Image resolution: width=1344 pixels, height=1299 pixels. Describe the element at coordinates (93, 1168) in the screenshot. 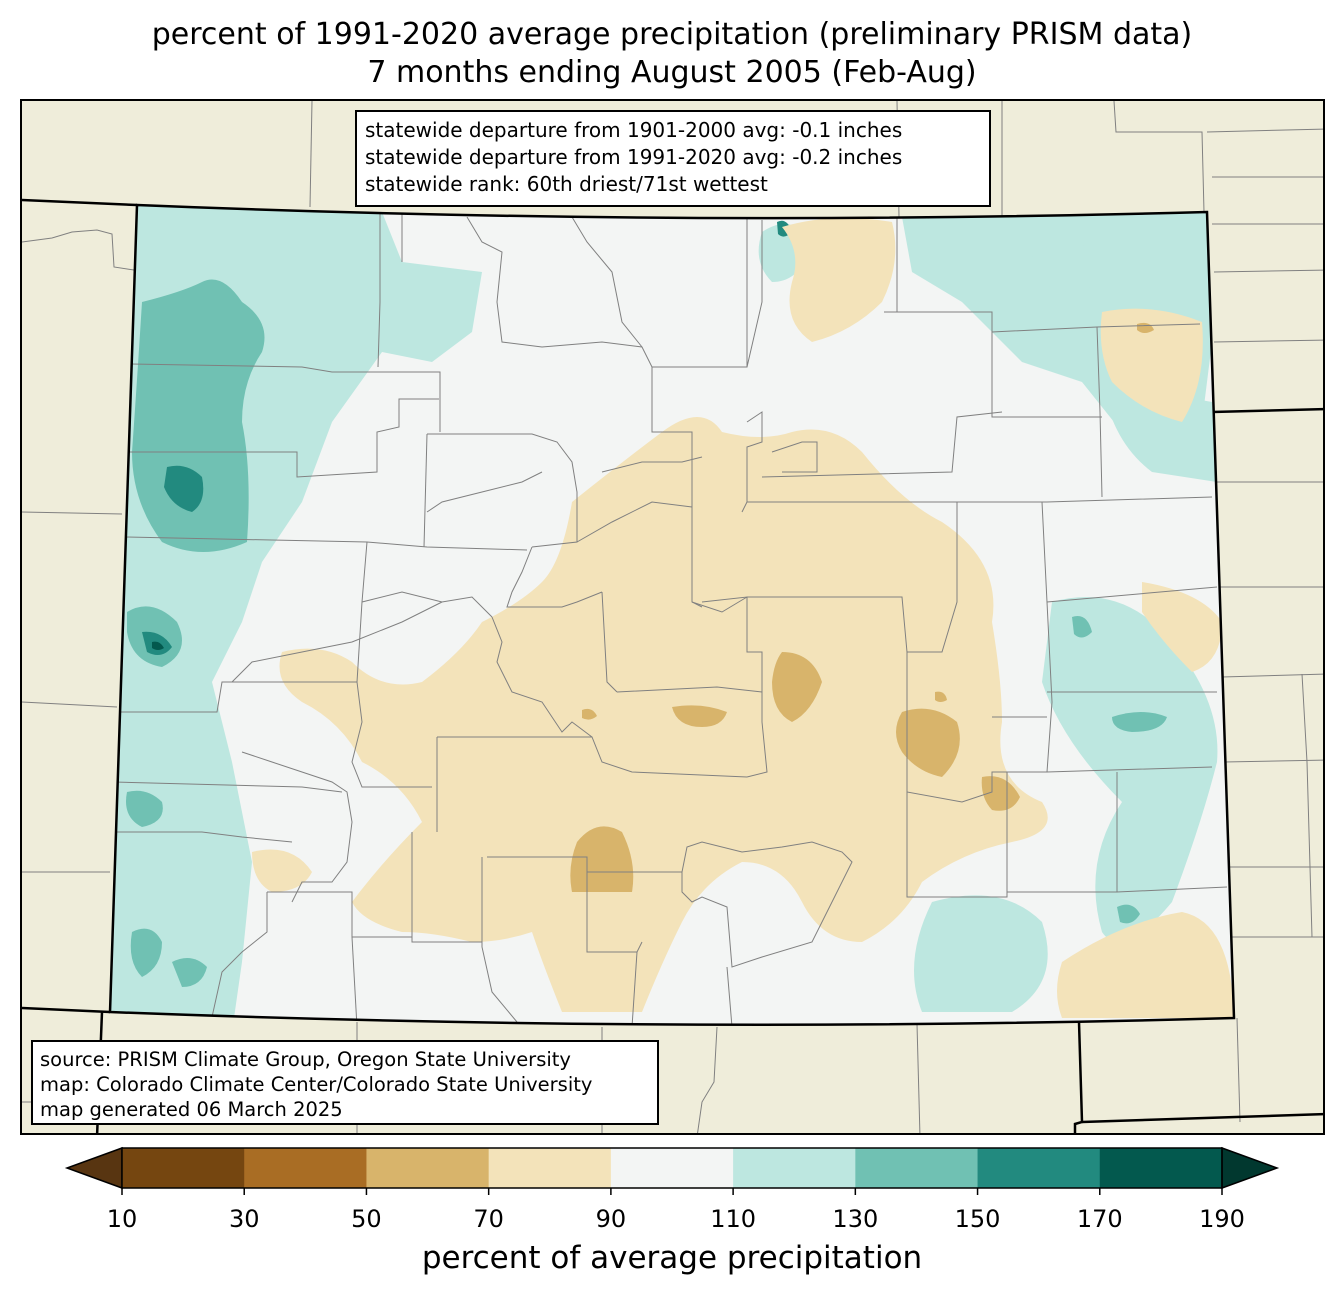

I see `colorbar-under-extension` at that location.